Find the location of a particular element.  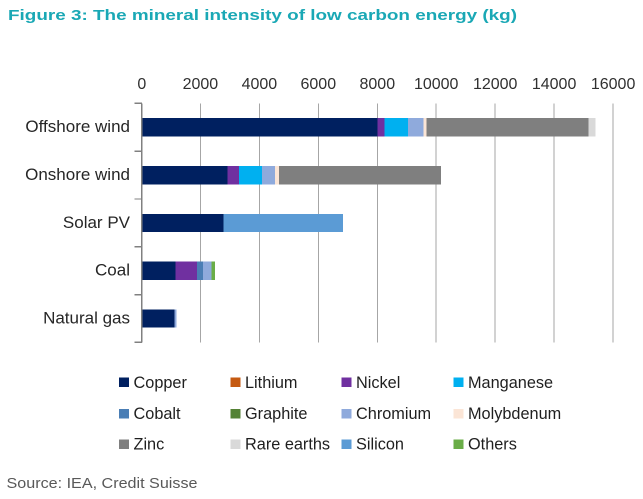

svg-text: Solar PV is located at coordinates (97, 222).